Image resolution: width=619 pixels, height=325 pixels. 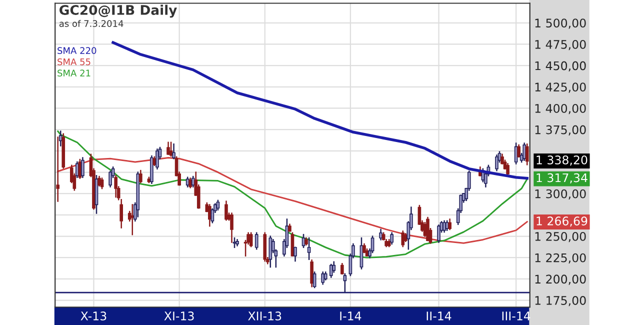 What do you see at coordinates (439, 316) in the screenshot?
I see `x-tick-label: II-14` at bounding box center [439, 316].